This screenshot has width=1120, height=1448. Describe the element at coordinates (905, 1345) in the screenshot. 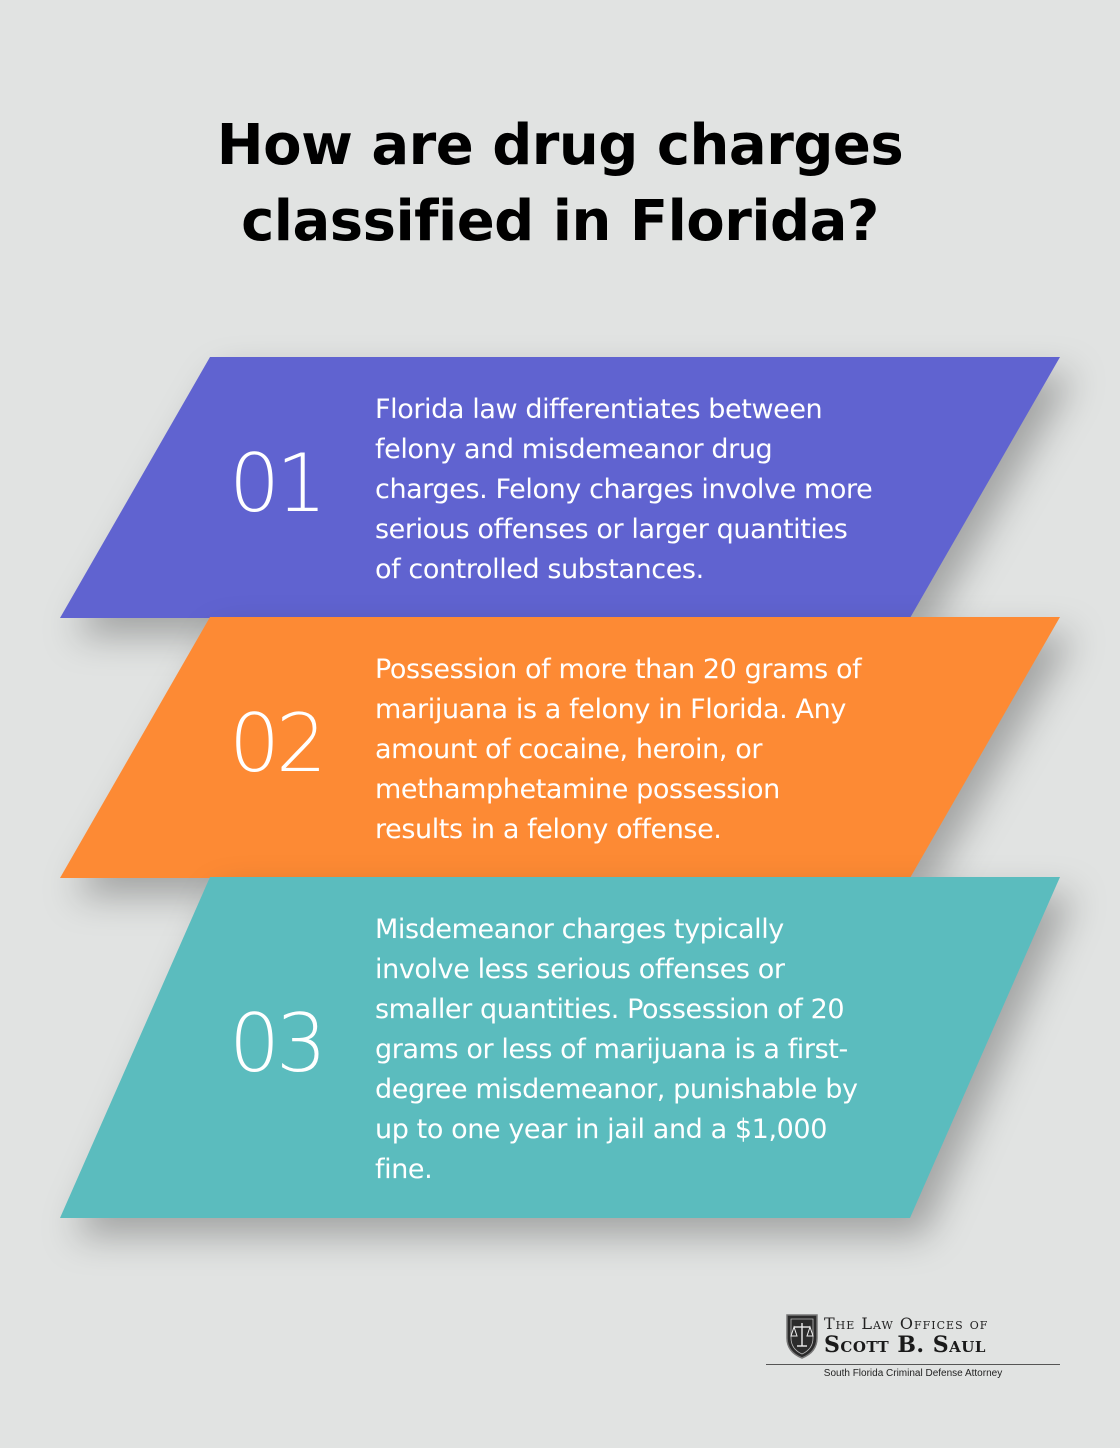

I see `logo-firm-name: Scott B. Saul` at that location.